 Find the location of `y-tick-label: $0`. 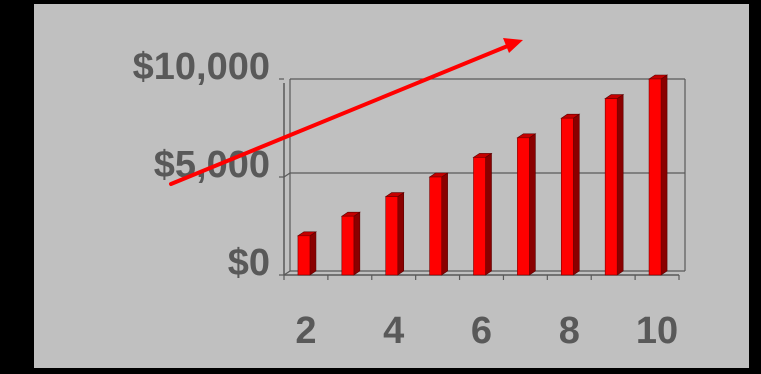

y-tick-label: $0 is located at coordinates (249, 263).